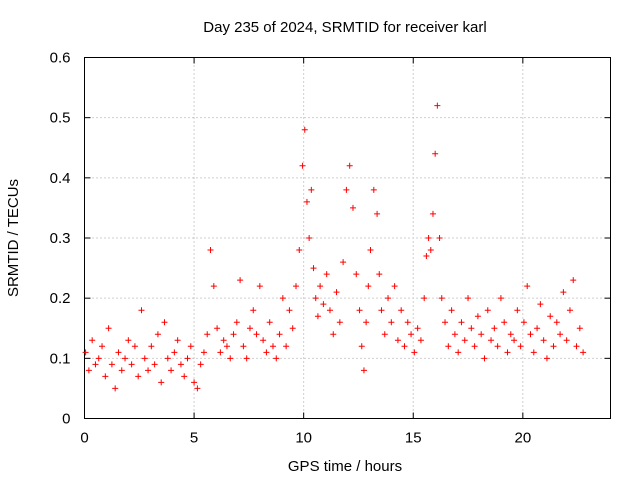  Describe the element at coordinates (345, 466) in the screenshot. I see `x-axis-label: GPS time / hours` at that location.